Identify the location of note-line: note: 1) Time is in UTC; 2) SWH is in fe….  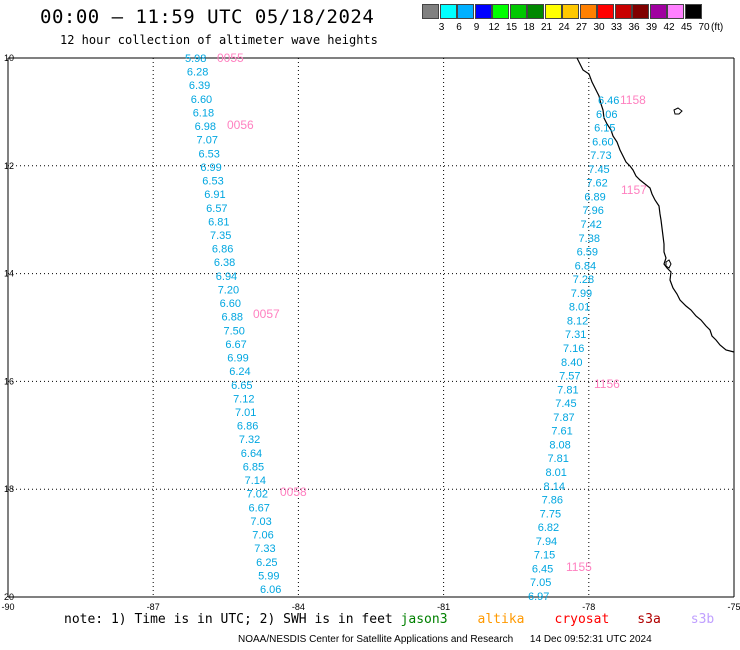
(402, 619).